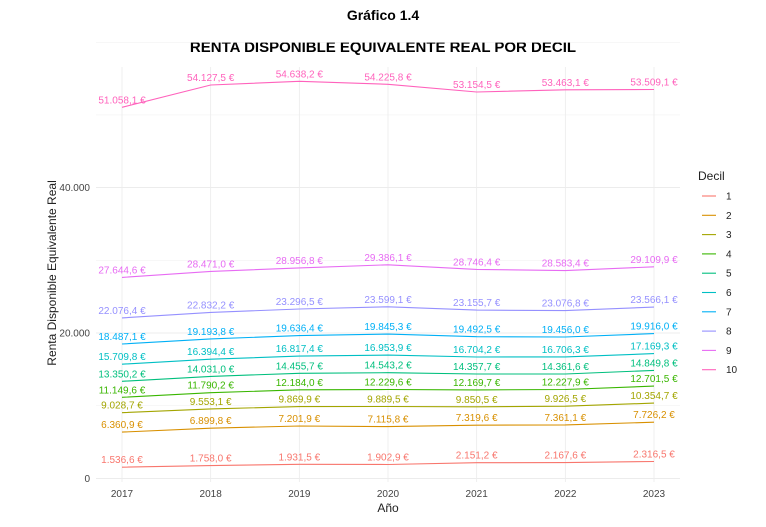 This screenshot has height=527, width=766. Describe the element at coordinates (122, 100) in the screenshot. I see `data-label: 51.058,1 €` at that location.